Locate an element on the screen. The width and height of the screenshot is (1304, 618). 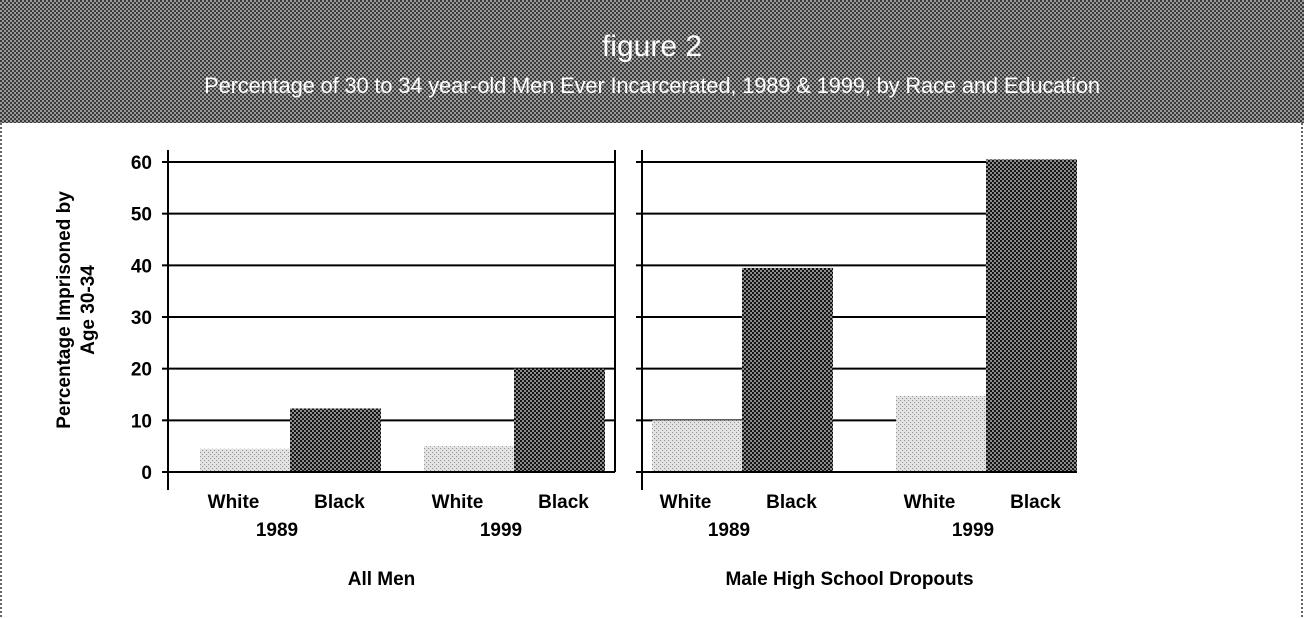
y-tick-label: 20 is located at coordinates (141, 370).